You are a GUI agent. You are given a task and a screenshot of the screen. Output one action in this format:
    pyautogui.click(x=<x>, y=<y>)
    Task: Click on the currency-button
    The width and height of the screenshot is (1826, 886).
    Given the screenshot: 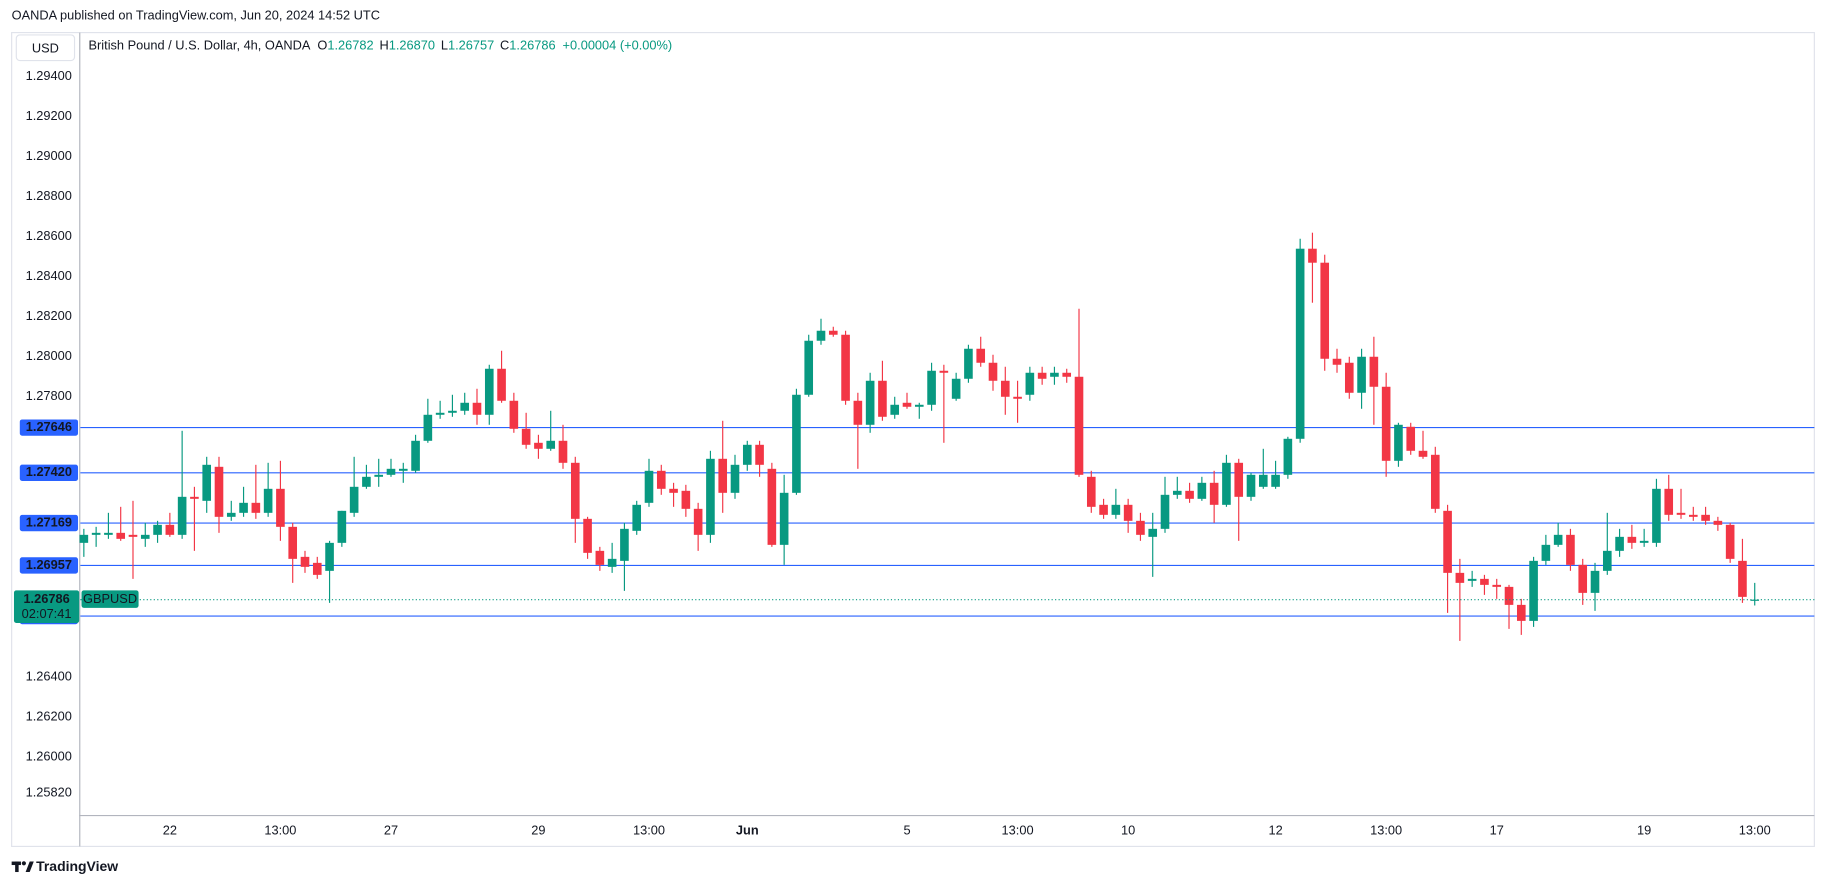 What is the action you would take?
    pyautogui.click(x=45, y=48)
    